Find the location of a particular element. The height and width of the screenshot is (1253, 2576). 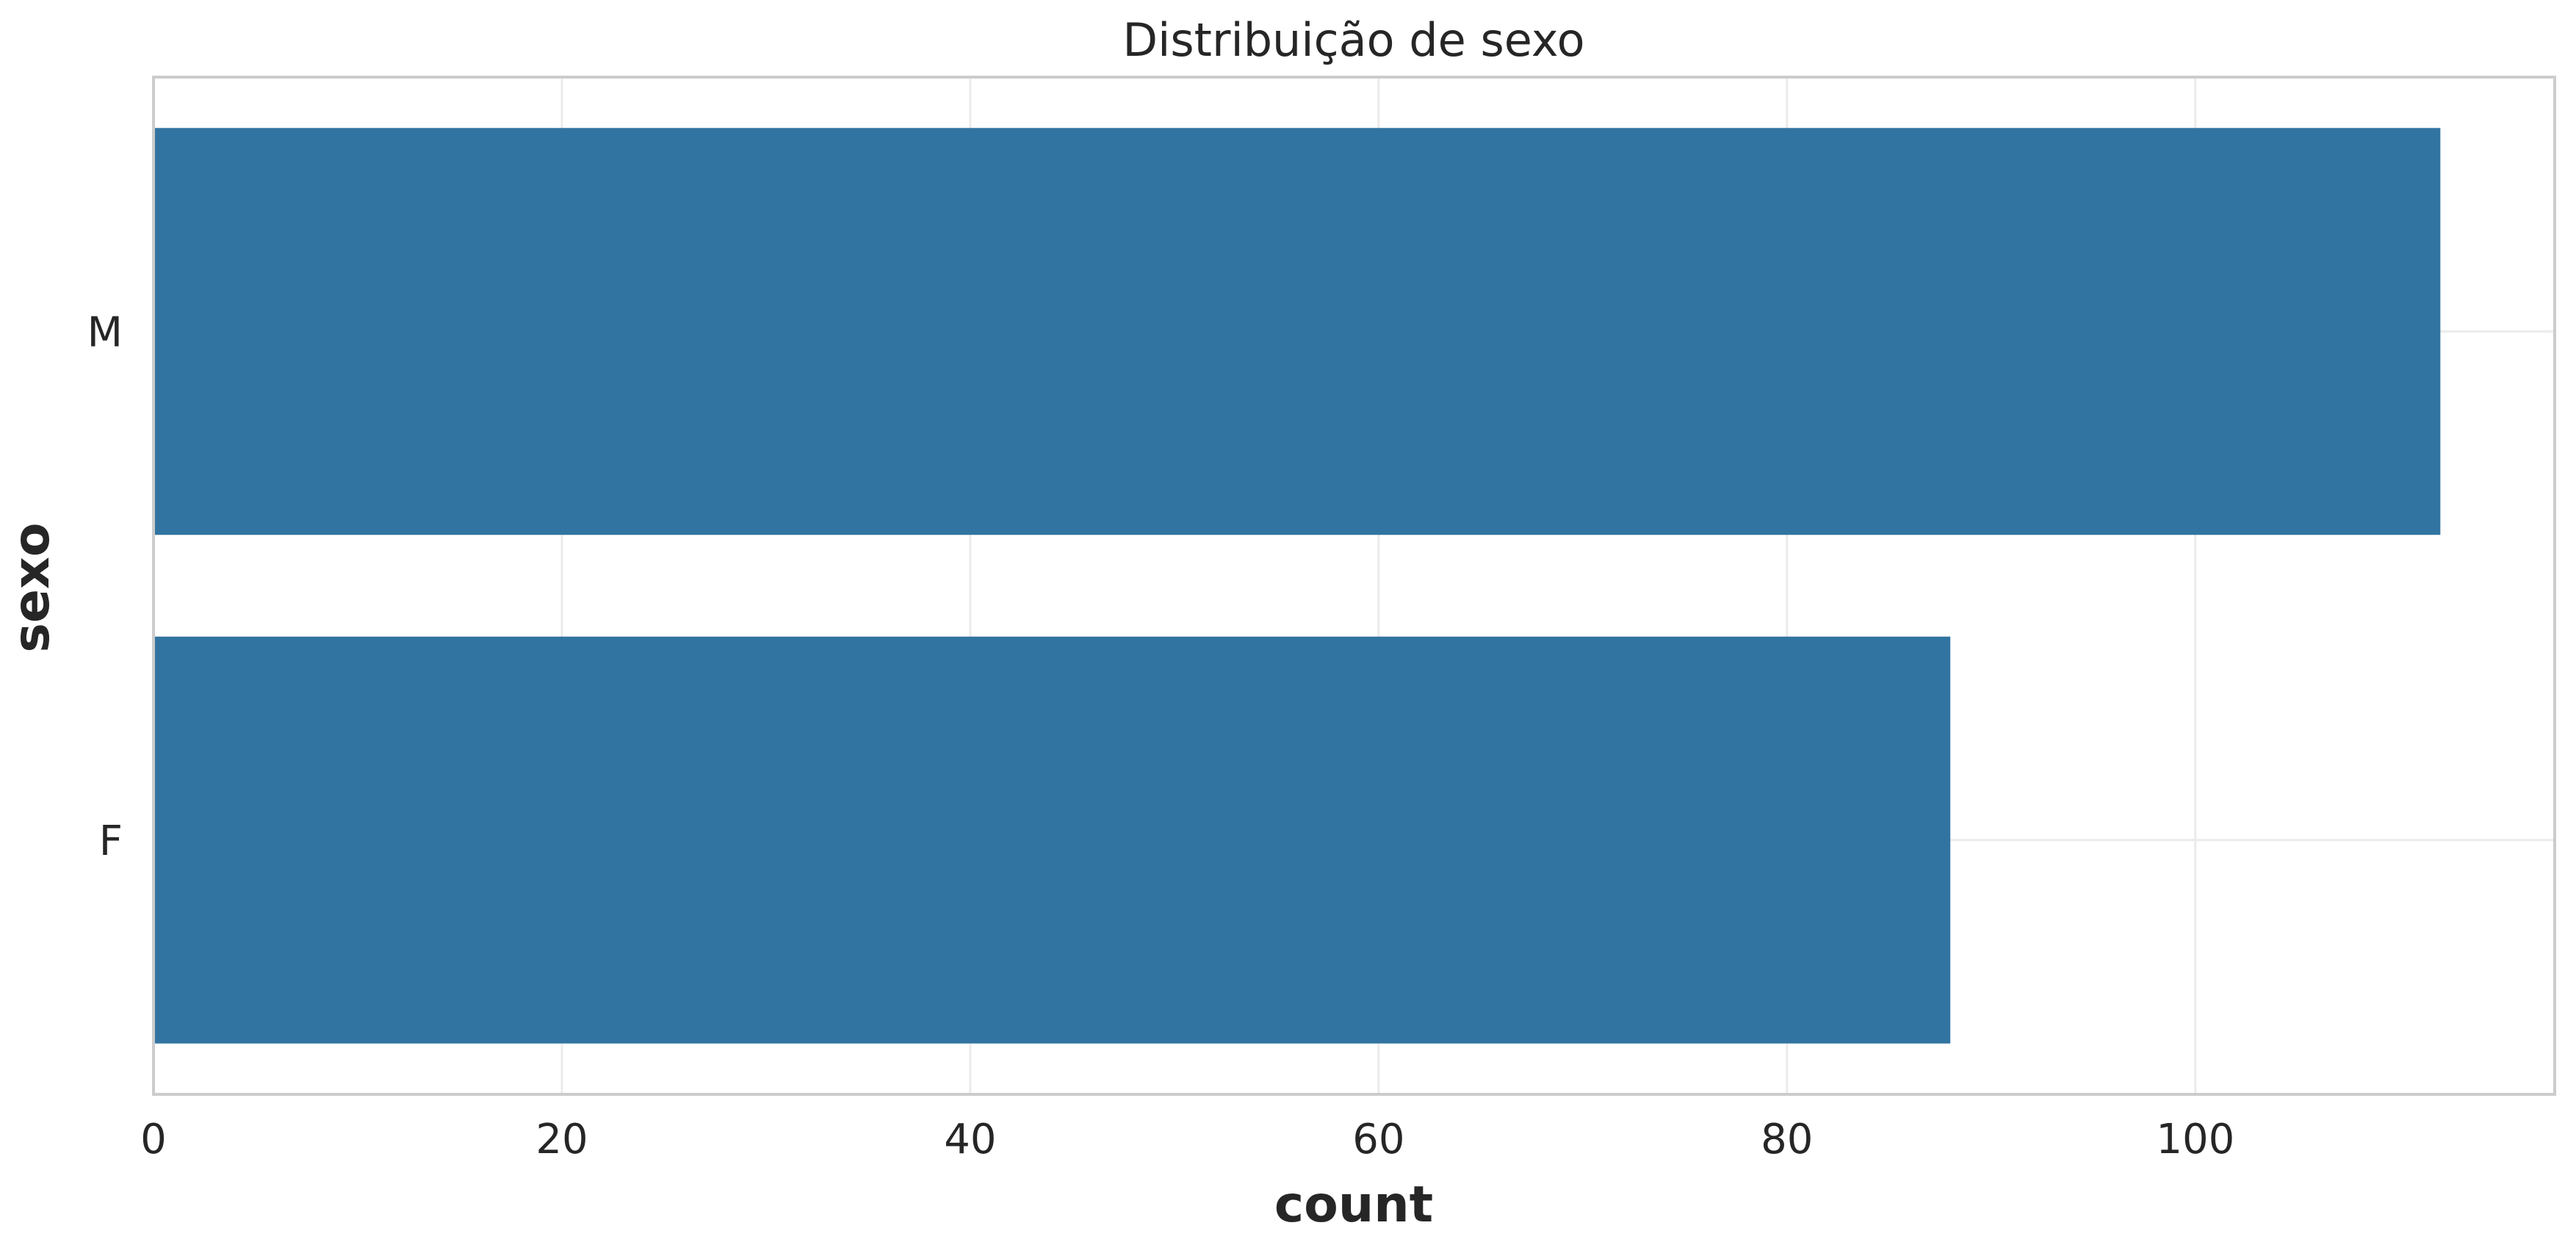

x-tick-label: 40 is located at coordinates (970, 1139).